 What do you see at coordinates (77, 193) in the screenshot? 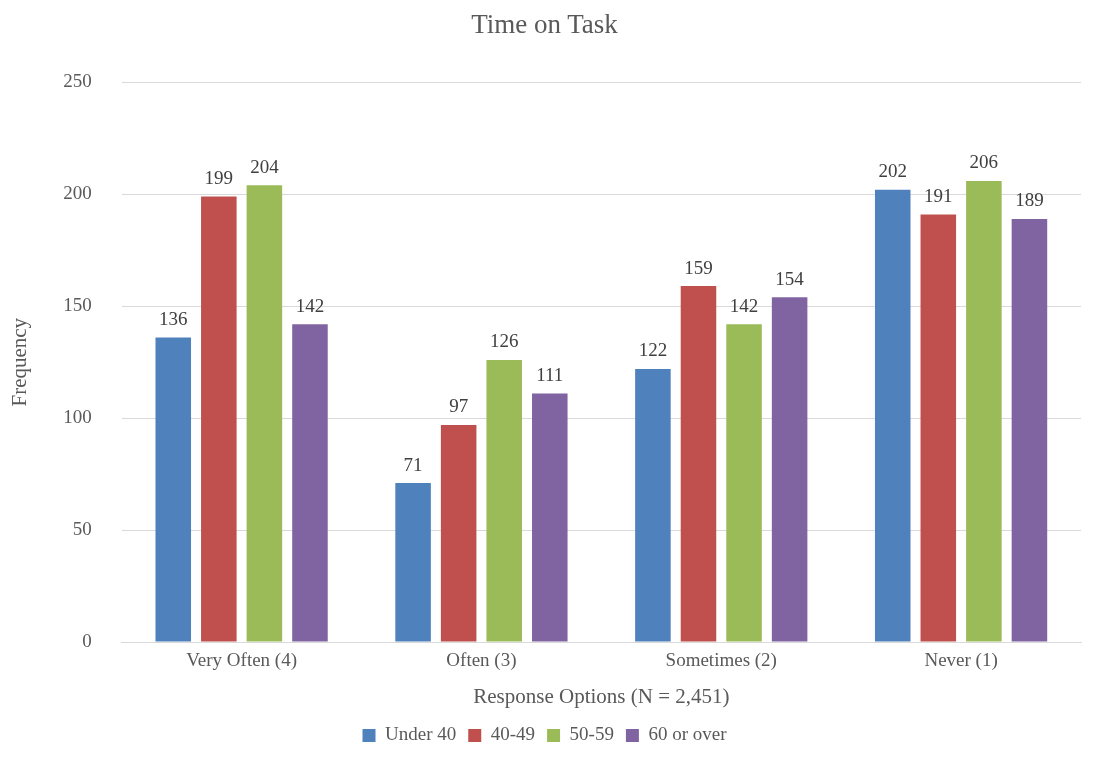
I see `y-tick-label: 200` at bounding box center [77, 193].